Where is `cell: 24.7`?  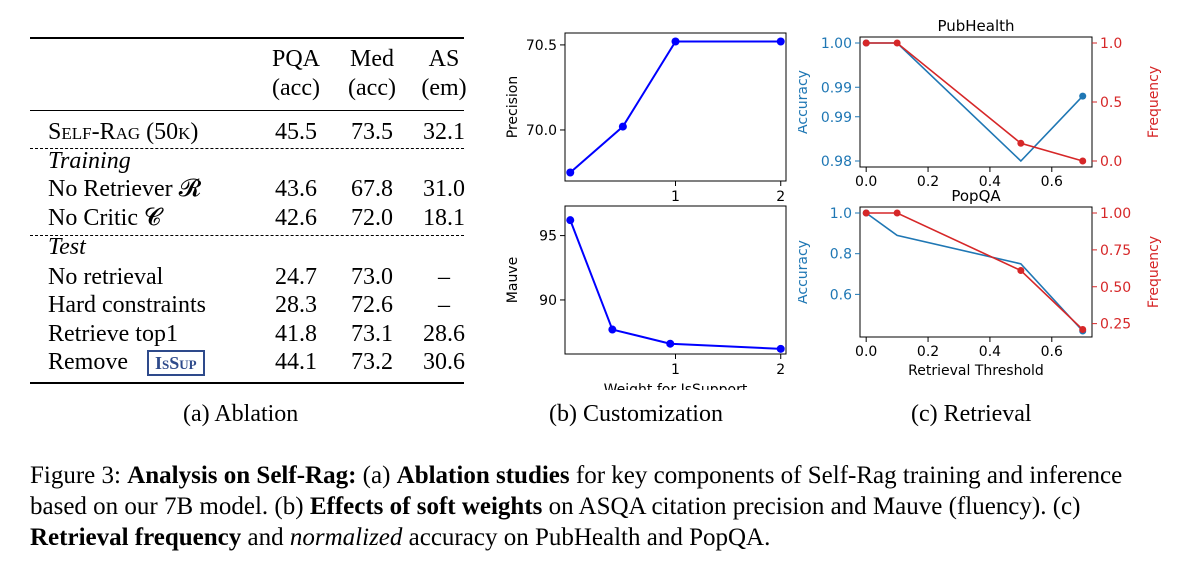
cell: 24.7 is located at coordinates (296, 277).